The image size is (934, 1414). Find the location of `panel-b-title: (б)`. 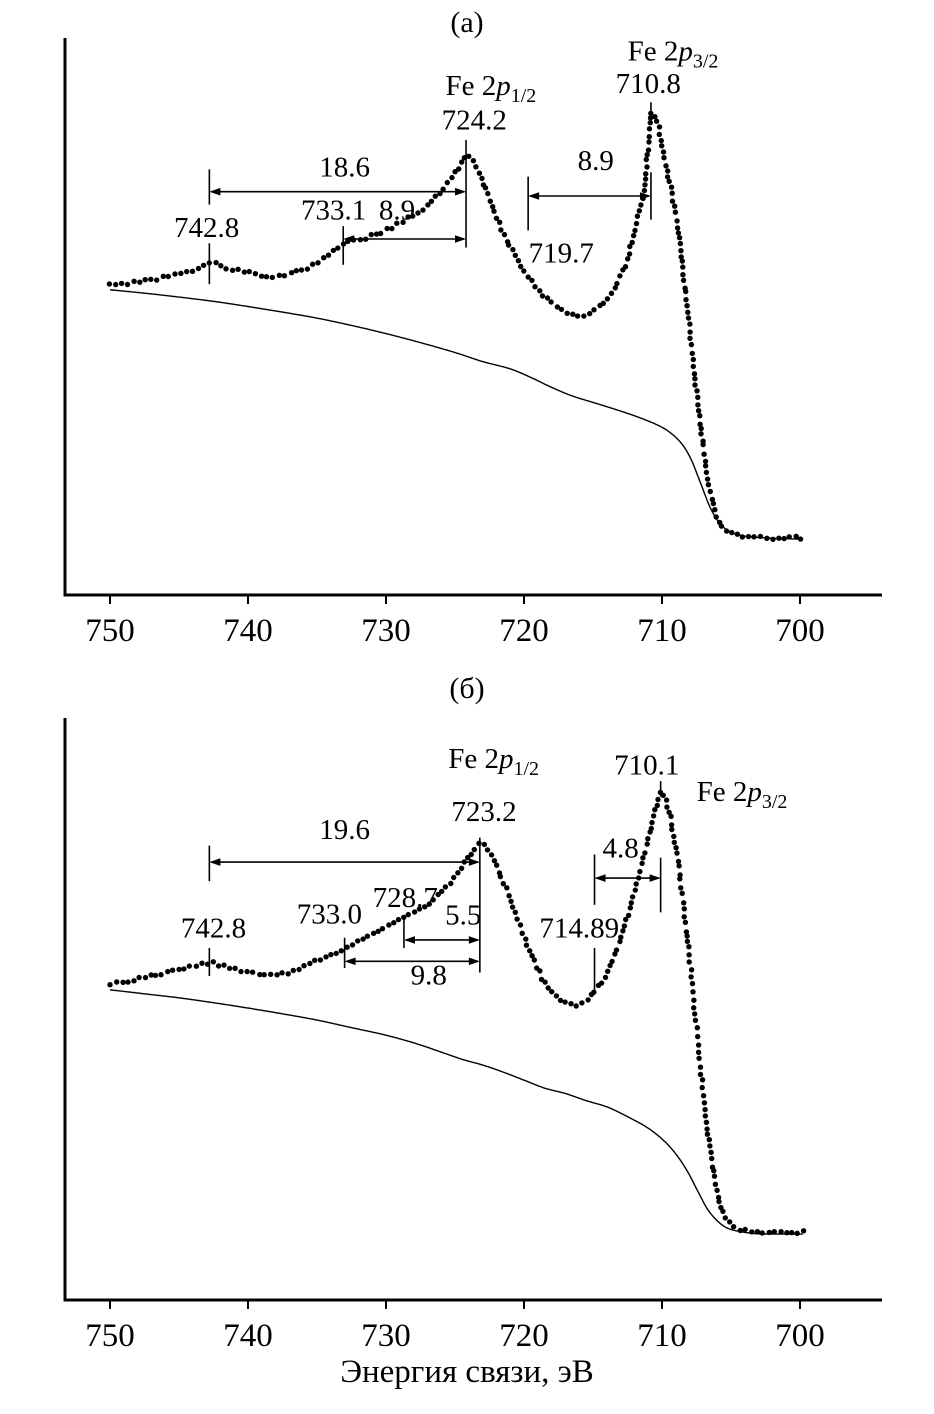

panel-b-title: (б) is located at coordinates (467, 688).